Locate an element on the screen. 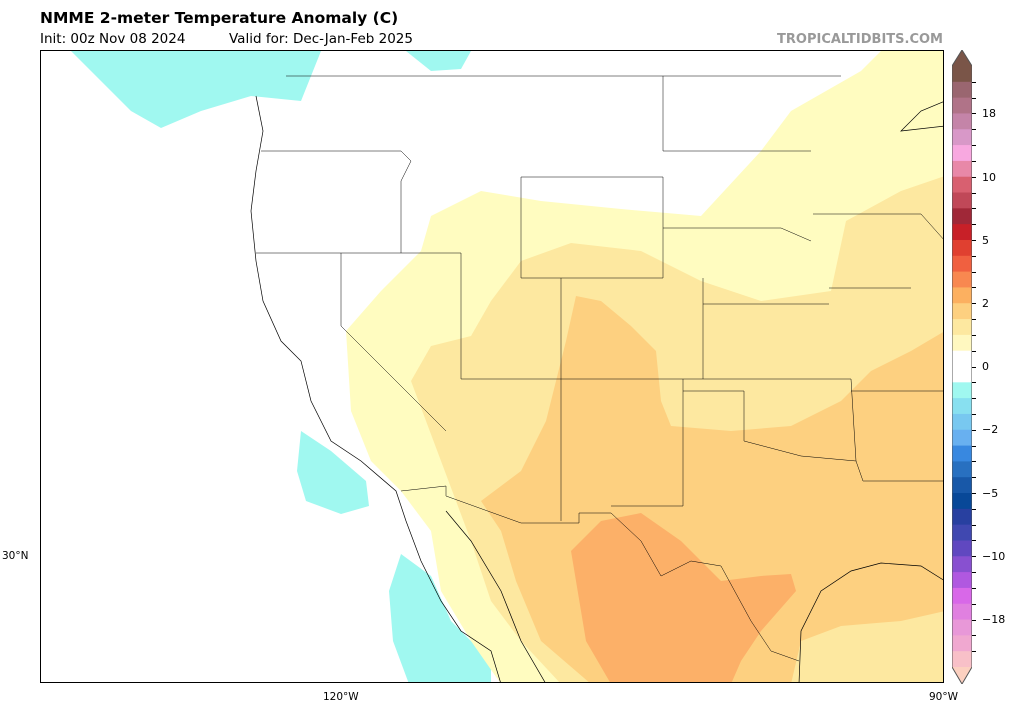 This screenshot has width=1024, height=708. init-time: Init: 00z Nov 08 2024 is located at coordinates (113, 39).